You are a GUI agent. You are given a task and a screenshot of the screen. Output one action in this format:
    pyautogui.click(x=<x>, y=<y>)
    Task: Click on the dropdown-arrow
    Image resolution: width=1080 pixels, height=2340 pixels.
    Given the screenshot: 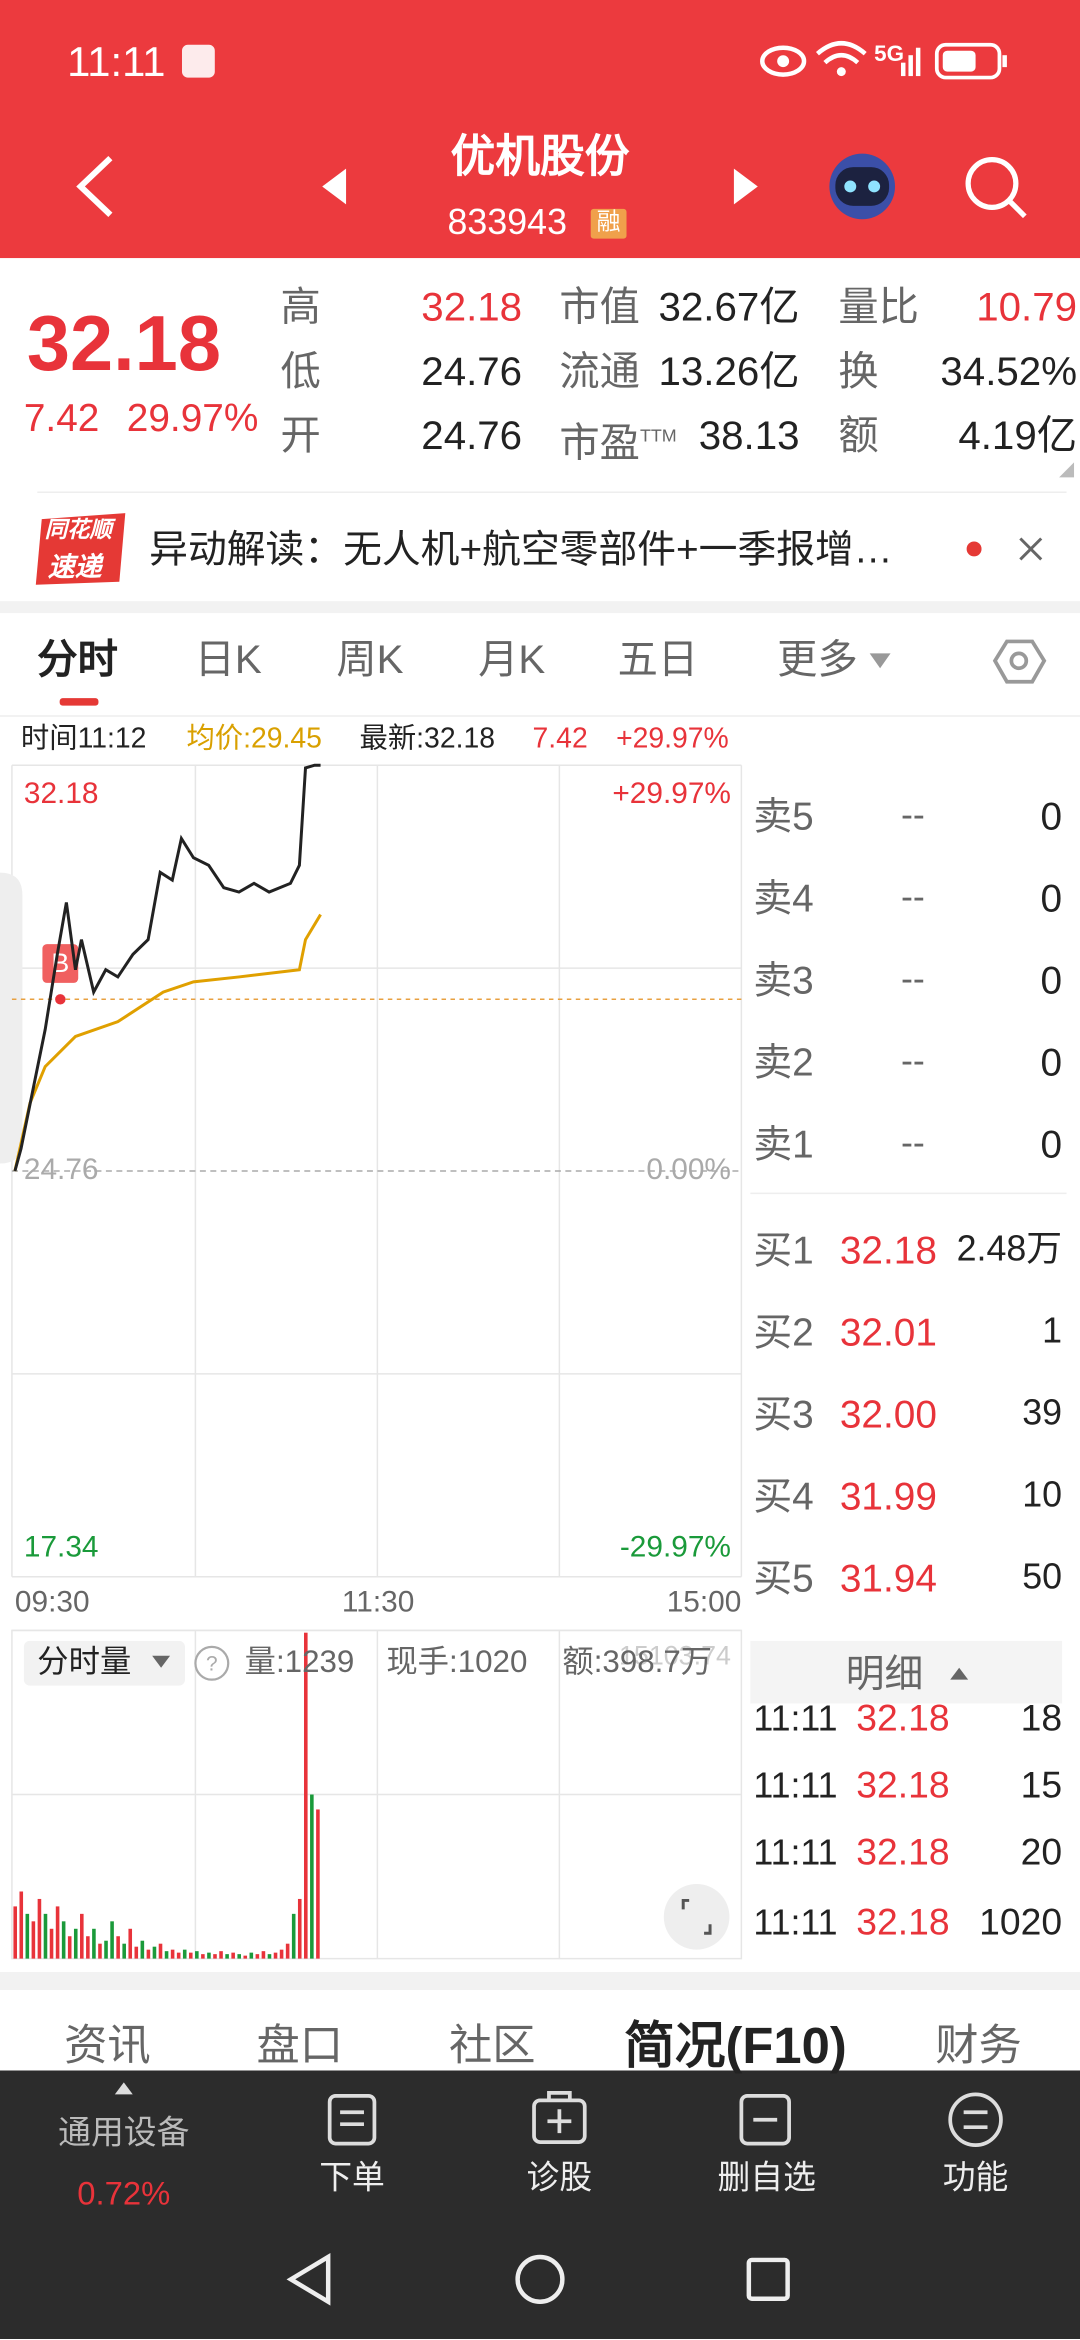 What is the action you would take?
    pyautogui.click(x=880, y=661)
    